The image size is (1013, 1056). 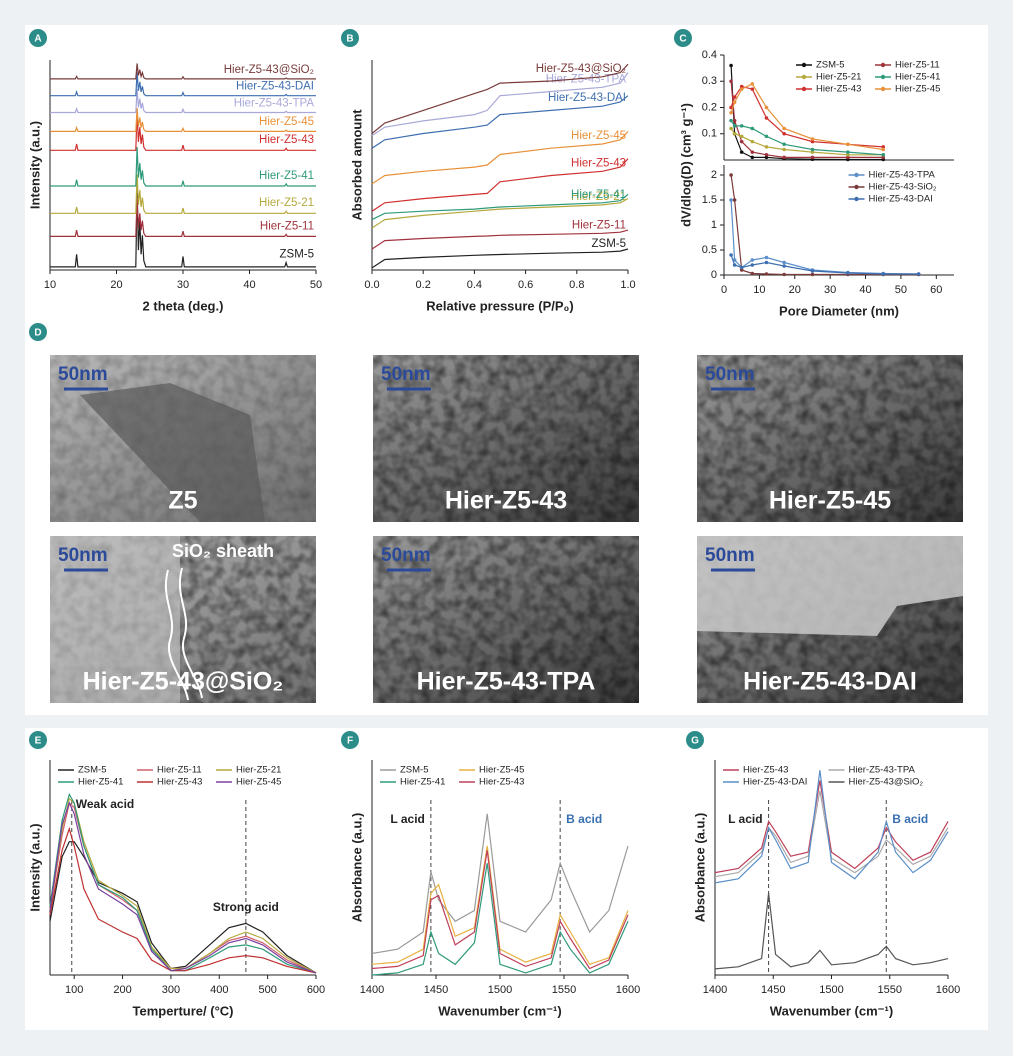 I want to click on y-tick-label: 0.1, so click(x=709, y=134).